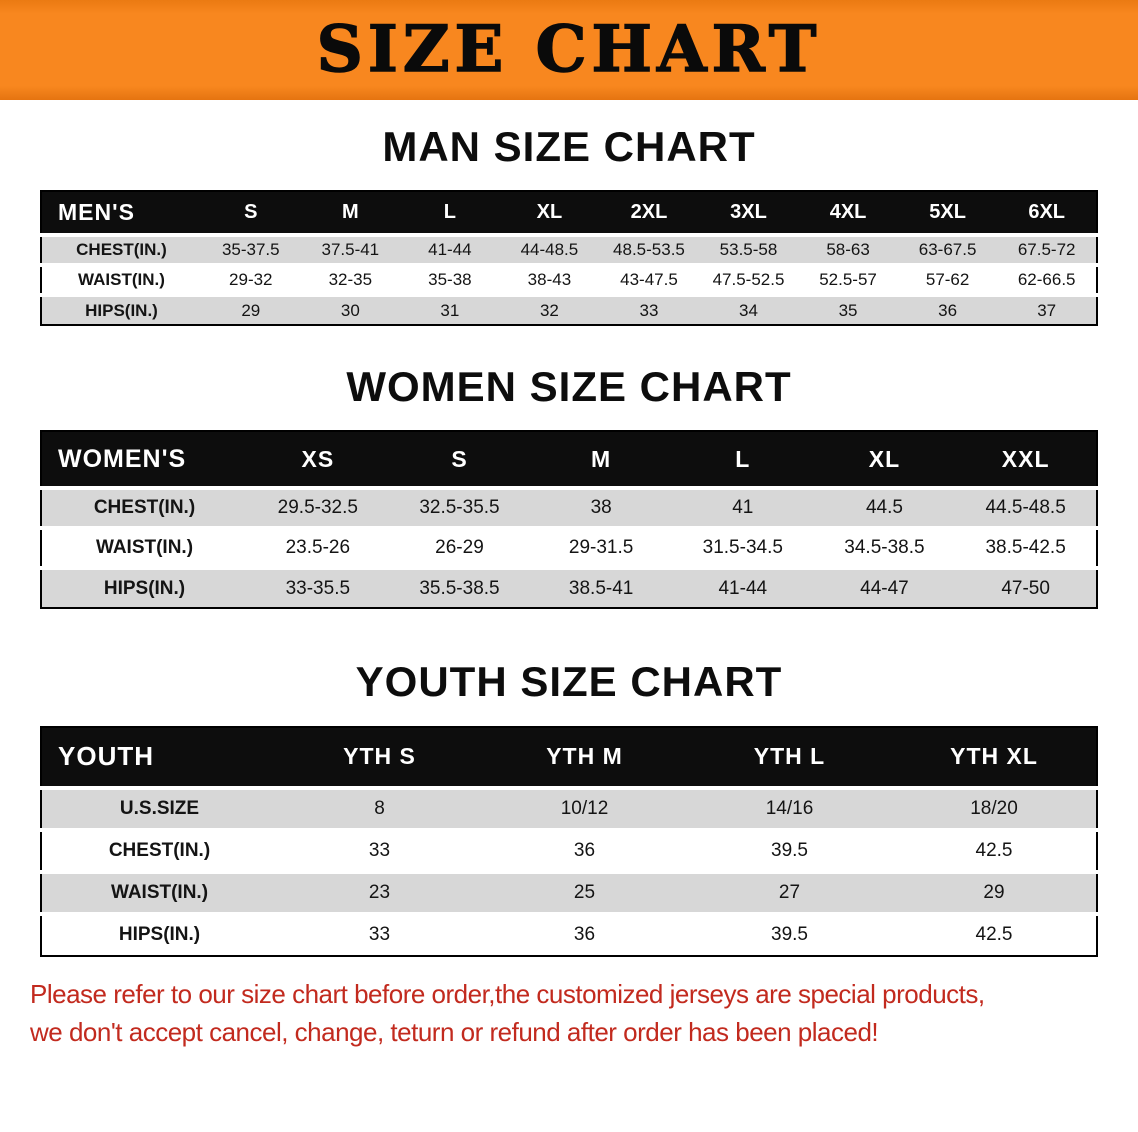  What do you see at coordinates (350, 309) in the screenshot?
I see `measurement-value-cell: 30` at bounding box center [350, 309].